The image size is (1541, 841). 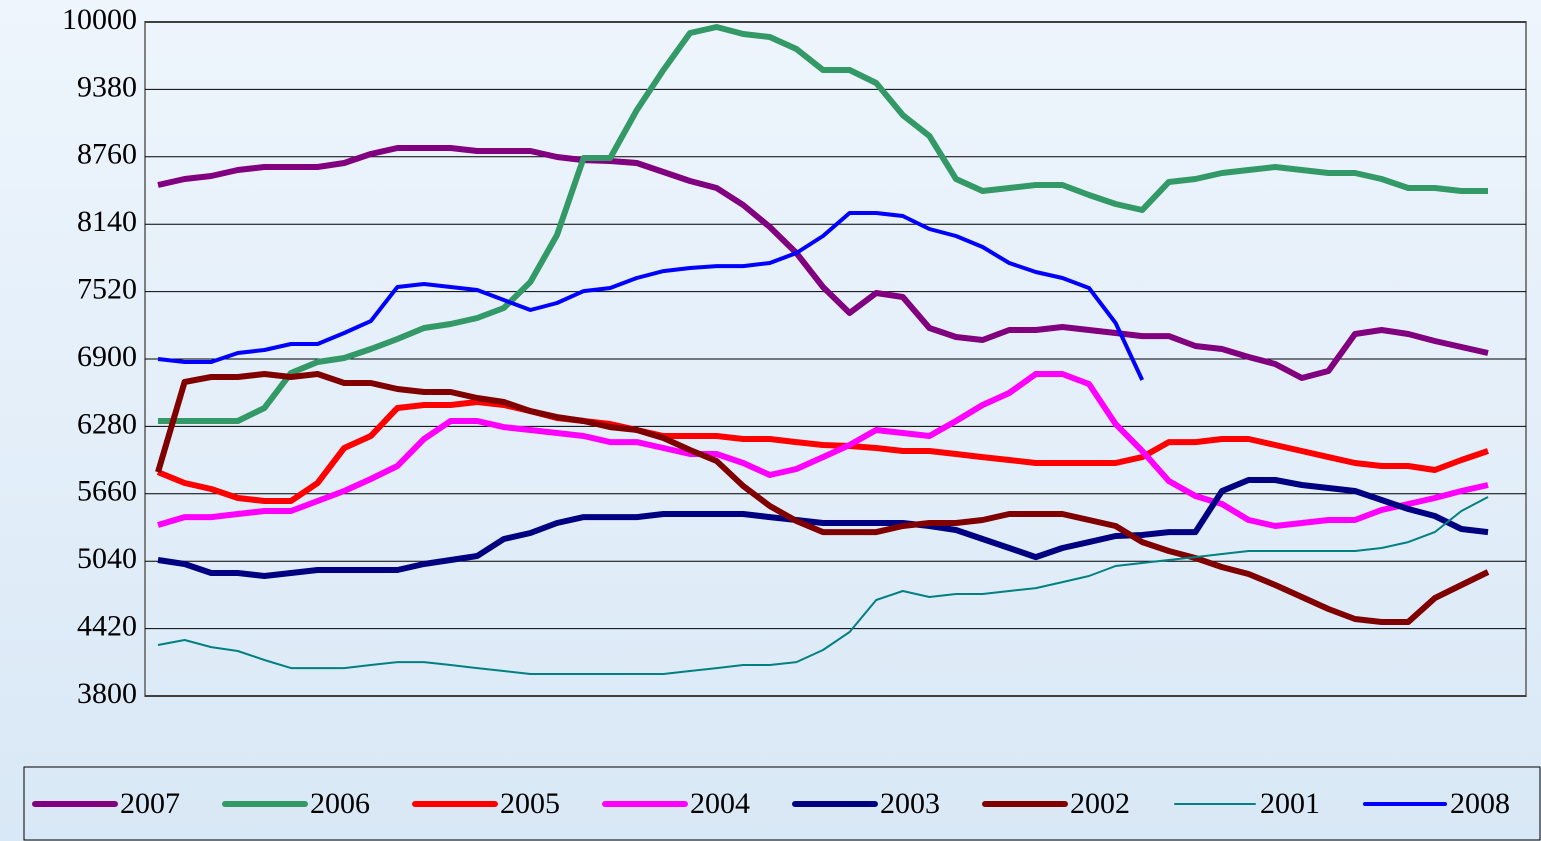 I want to click on legend-frame, so click(x=782, y=803).